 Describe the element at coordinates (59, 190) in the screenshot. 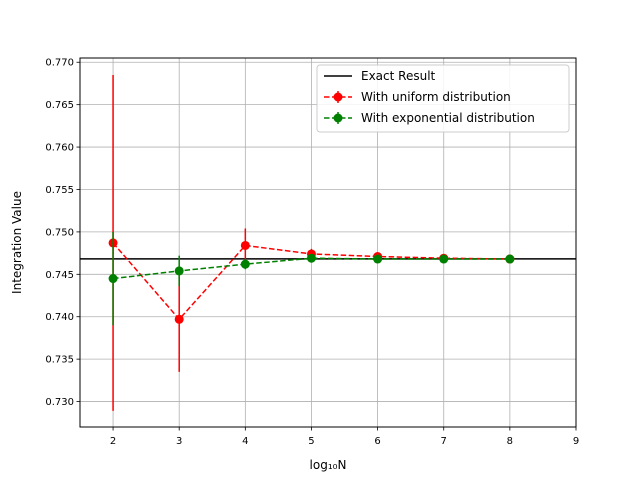

I see `y-tick-label: 0.755` at that location.